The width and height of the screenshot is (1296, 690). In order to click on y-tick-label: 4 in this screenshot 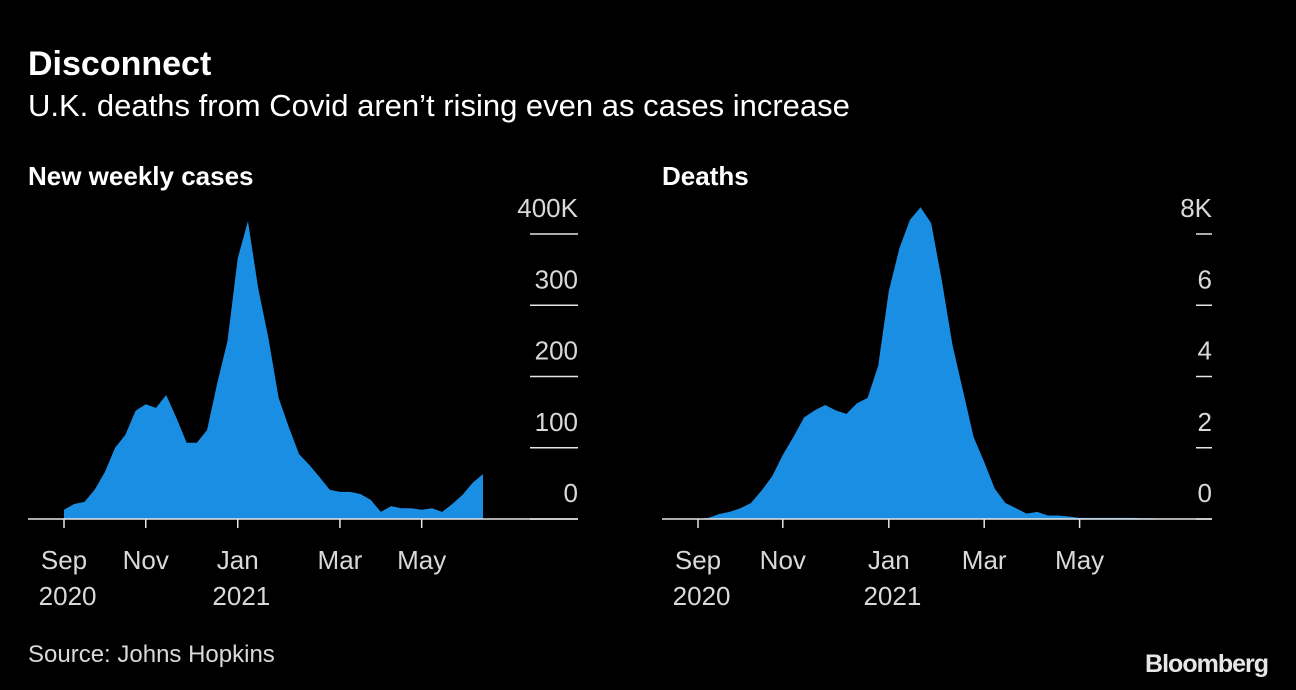, I will do `click(1205, 351)`.